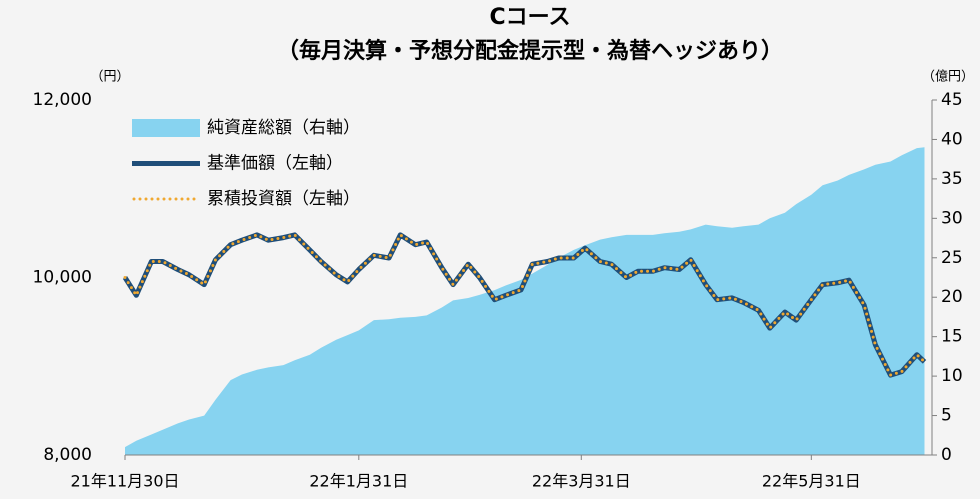 This screenshot has height=499, width=980. Describe the element at coordinates (283, 128) in the screenshot. I see `legend-label: 純資産総額（右軸）` at that location.